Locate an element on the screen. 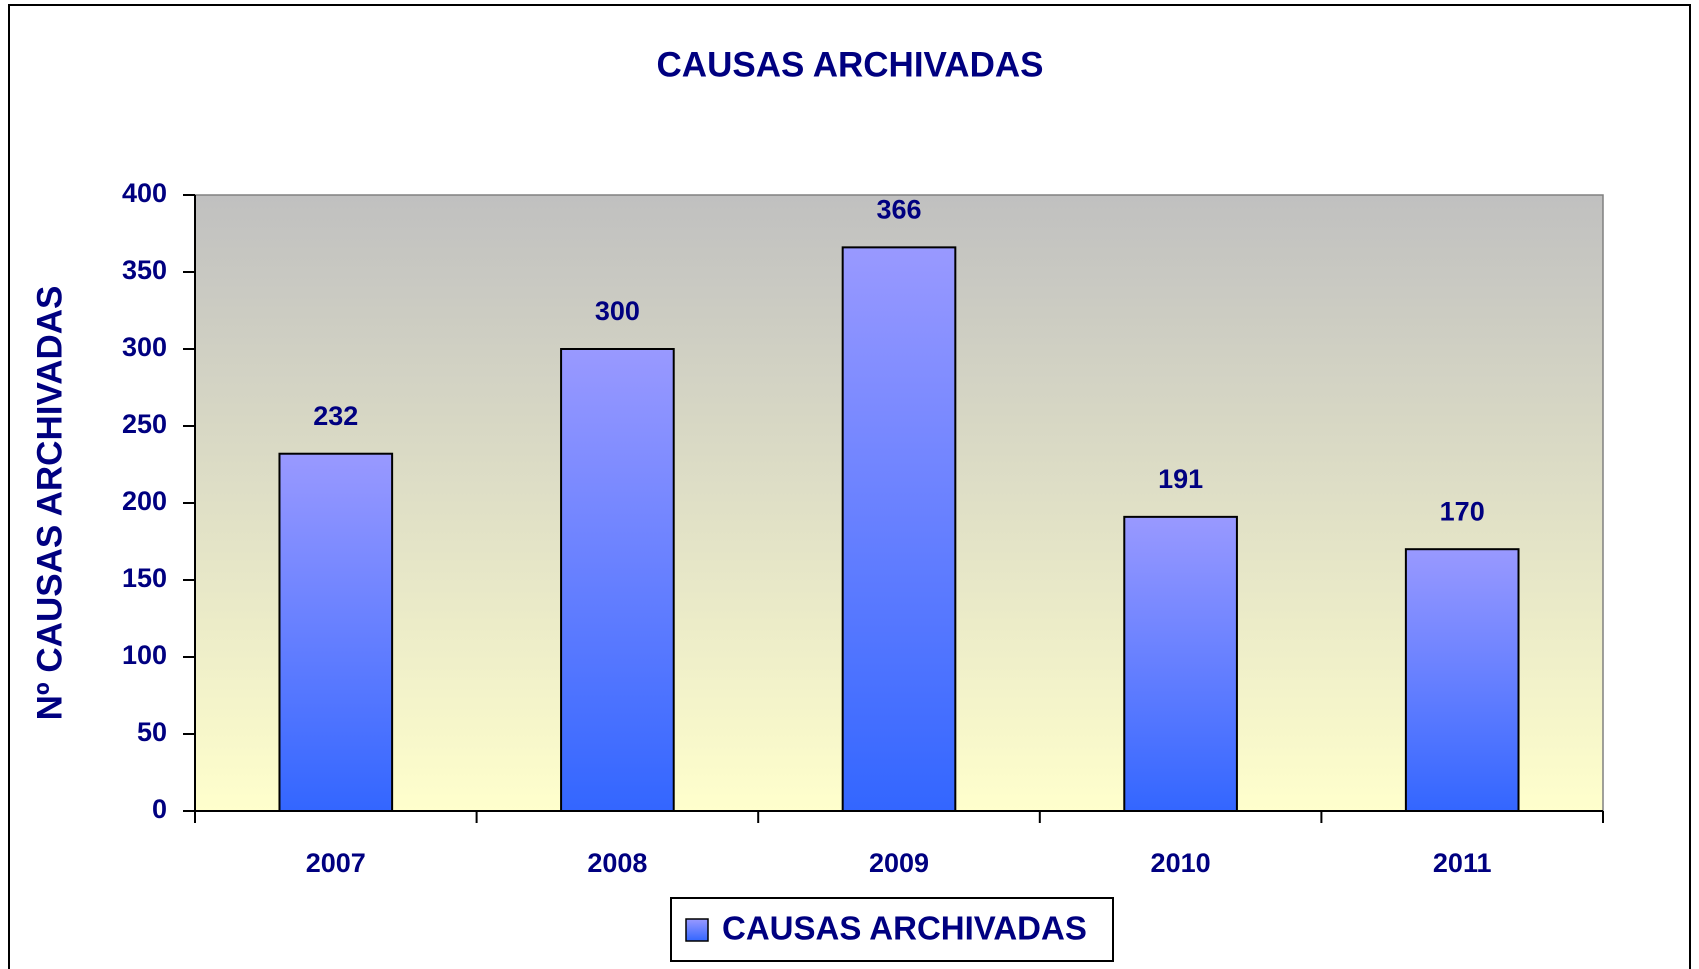  chart-title: CAUSAS ARCHIVADAS is located at coordinates (850, 64).